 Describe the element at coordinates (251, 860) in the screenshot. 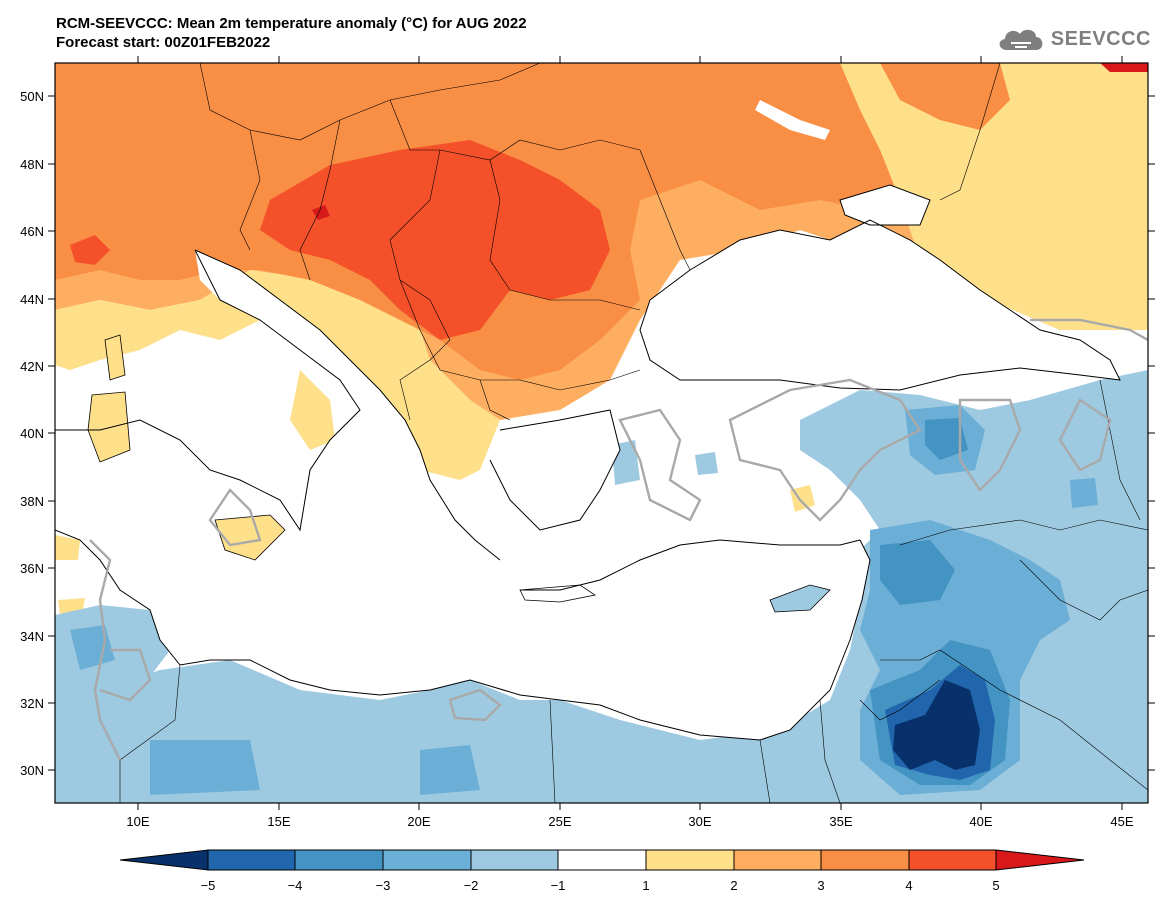

I see `colorbar-minus5-minus4` at that location.